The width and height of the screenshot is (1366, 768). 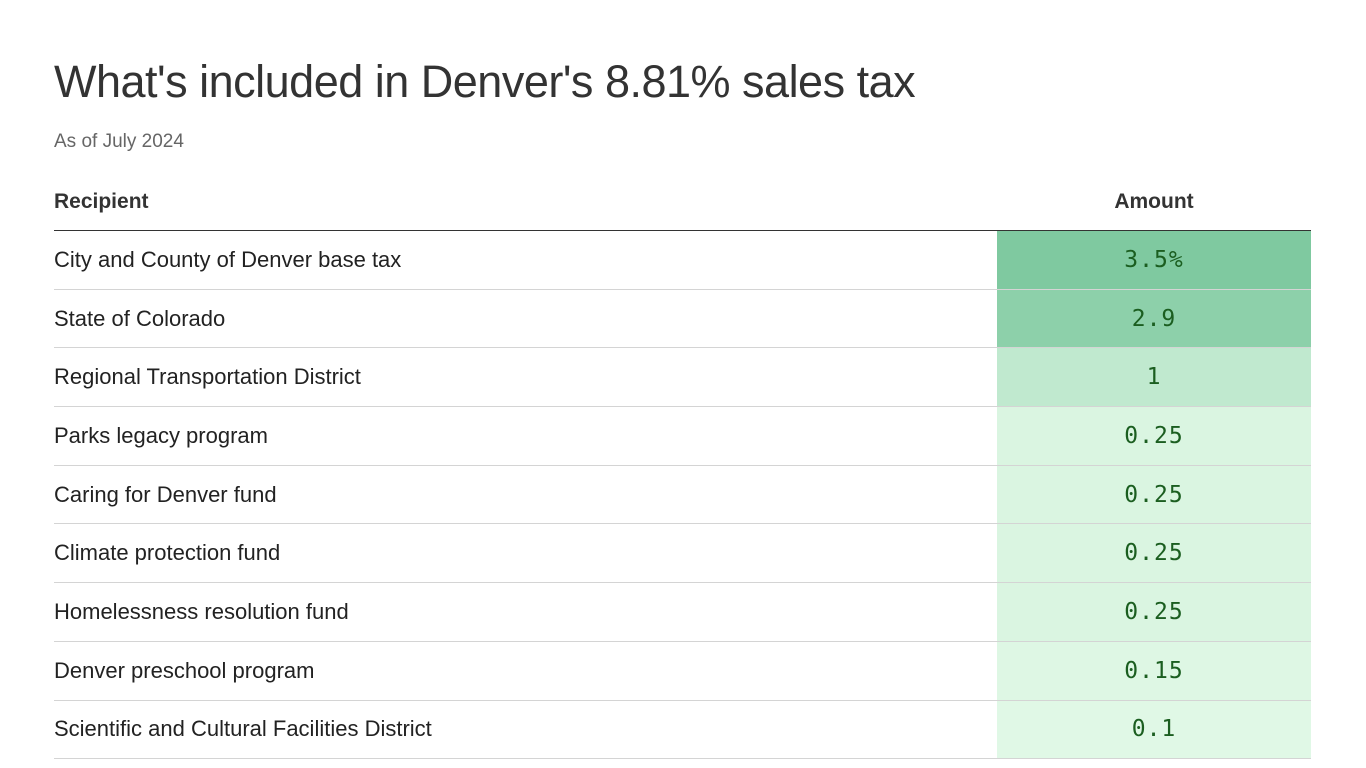 I want to click on amount-cell: 3.5%, so click(x=1154, y=260).